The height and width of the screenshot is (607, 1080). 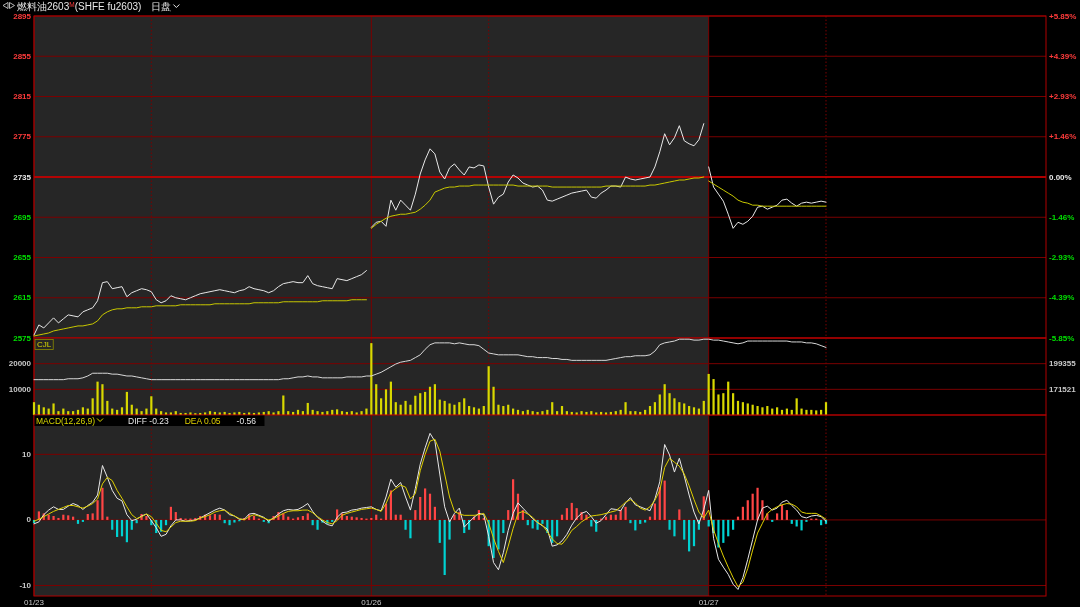 I want to click on x-tick-label: 01/23, so click(x=34, y=602).